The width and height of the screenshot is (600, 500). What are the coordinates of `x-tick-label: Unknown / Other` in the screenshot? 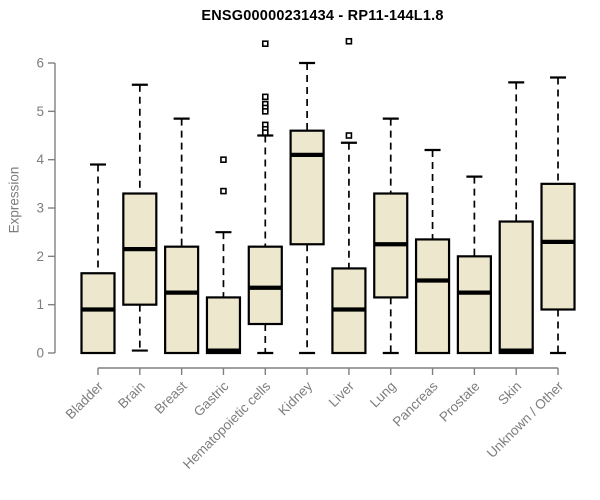 It's located at (525, 419).